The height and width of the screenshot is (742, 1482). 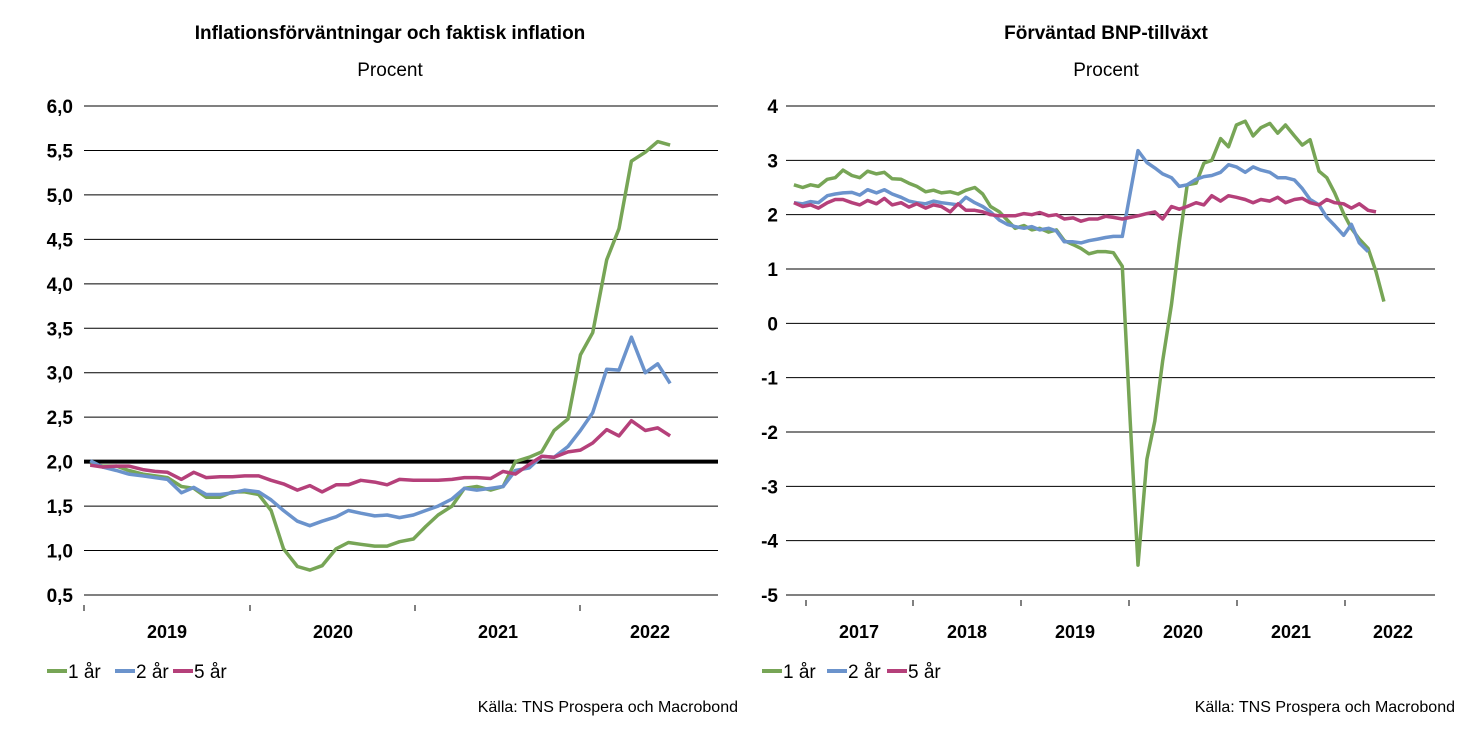 I want to click on chart-left-y-tick-labels: 6,0 5,5 5,0 4,5 4,0 3,5 3,0 2,5 2,0 1,5 1,0 0,5, so click(x=60, y=352).